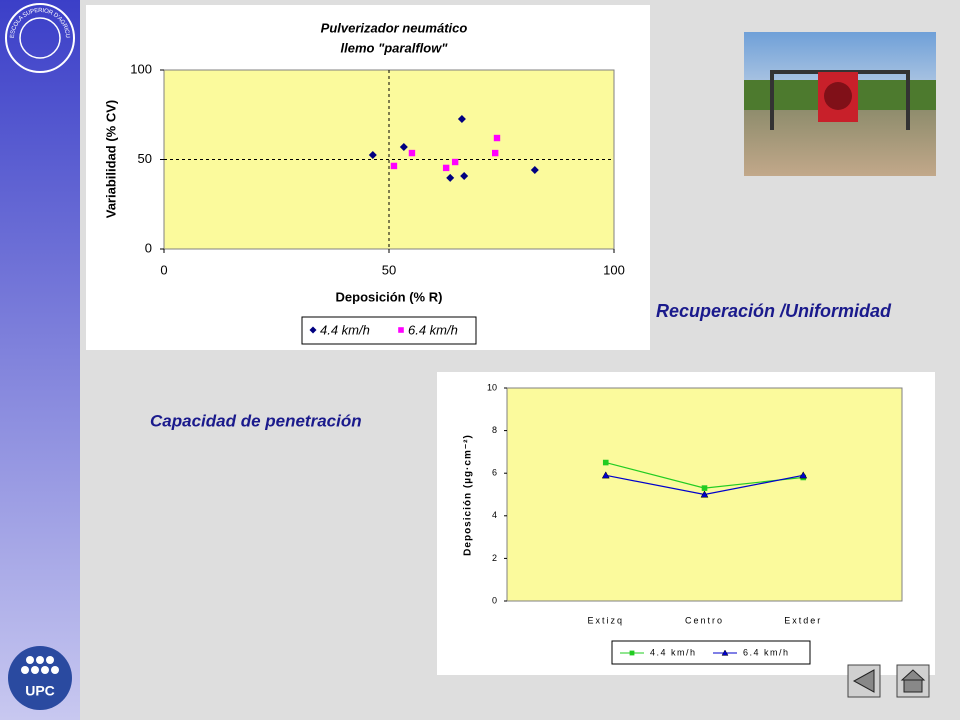 The image size is (960, 725). Describe the element at coordinates (394, 27) in the screenshot. I see `chart-title: Pulverizador neumático` at that location.